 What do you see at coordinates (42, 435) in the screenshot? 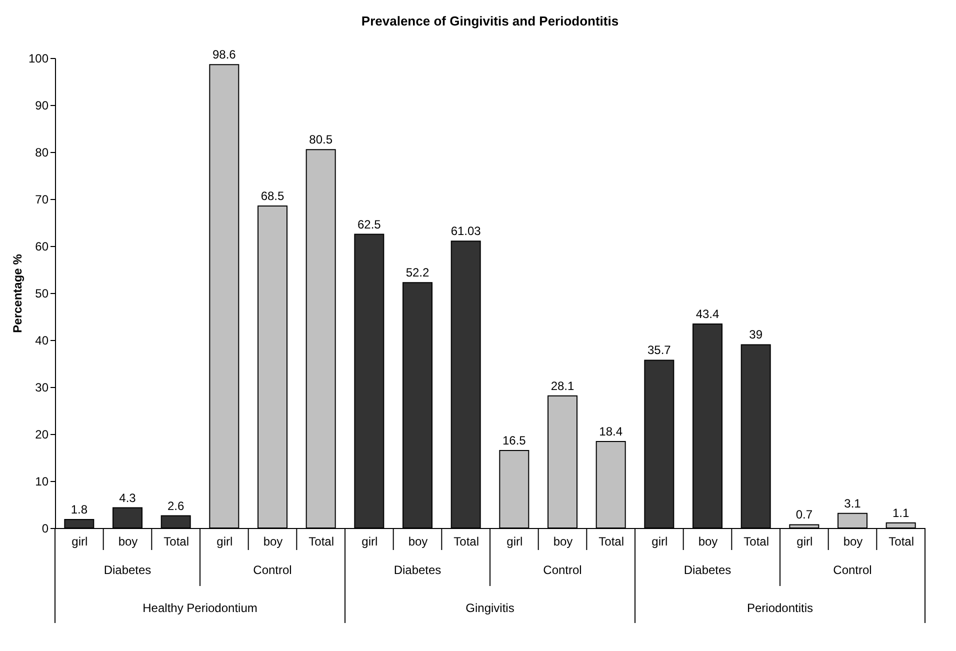
I see `y-tick-label: 20` at bounding box center [42, 435].